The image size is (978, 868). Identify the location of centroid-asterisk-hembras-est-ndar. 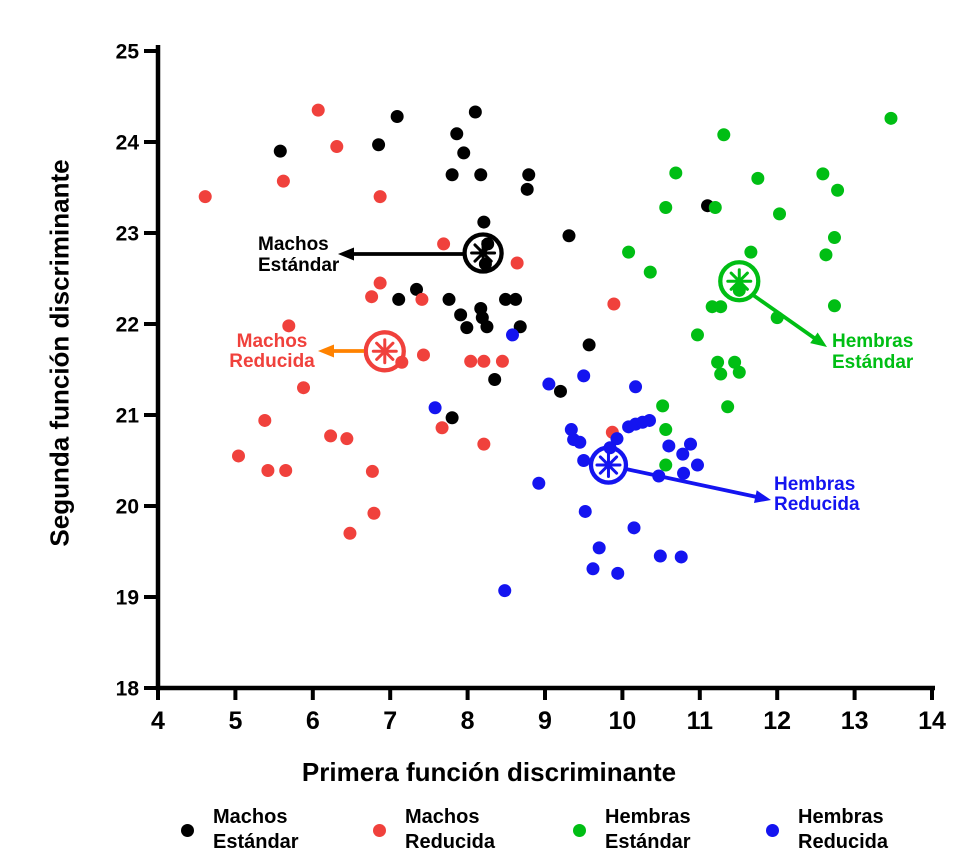
(739, 281).